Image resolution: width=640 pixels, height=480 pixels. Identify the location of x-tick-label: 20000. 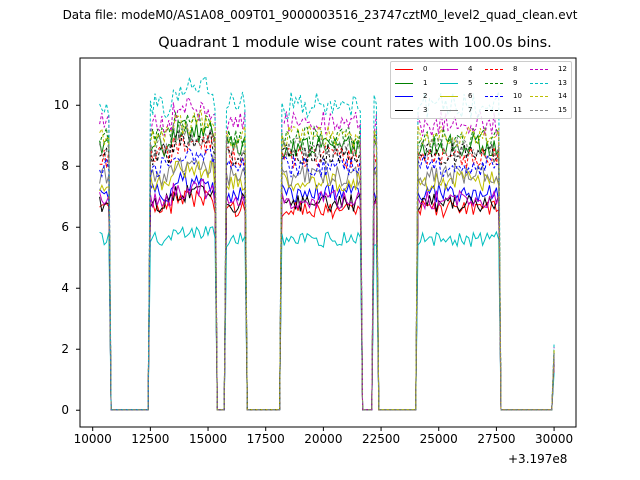
(323, 439).